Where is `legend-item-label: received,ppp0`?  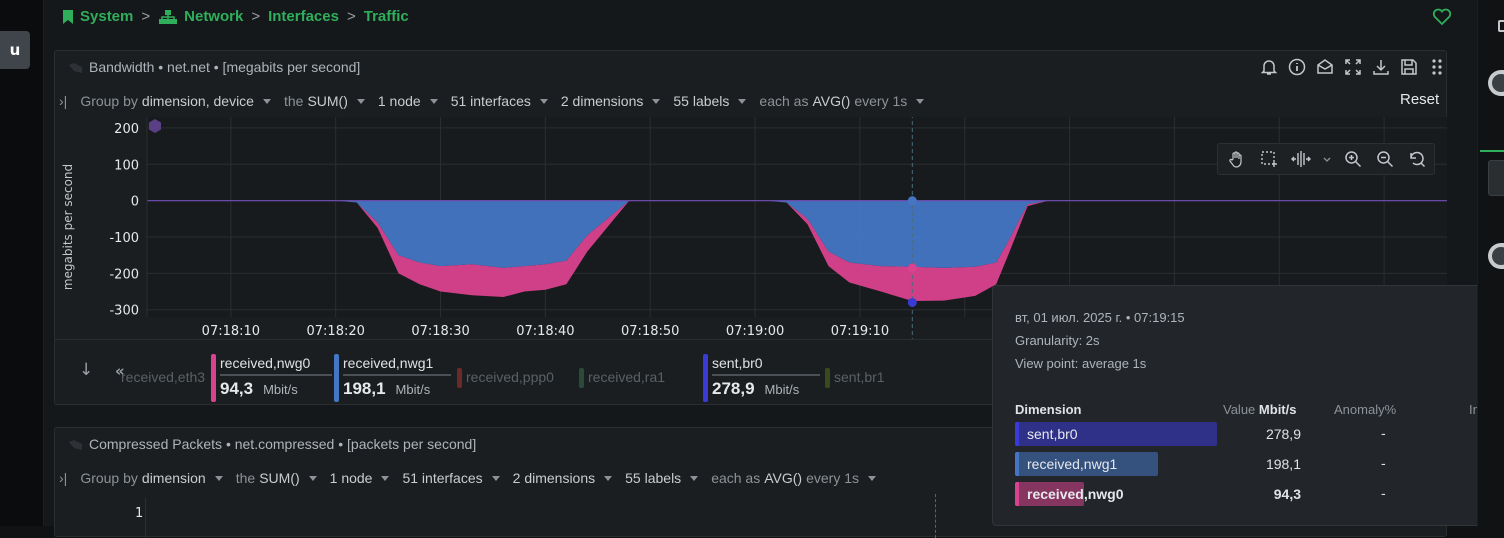
legend-item-label: received,ppp0 is located at coordinates (510, 377).